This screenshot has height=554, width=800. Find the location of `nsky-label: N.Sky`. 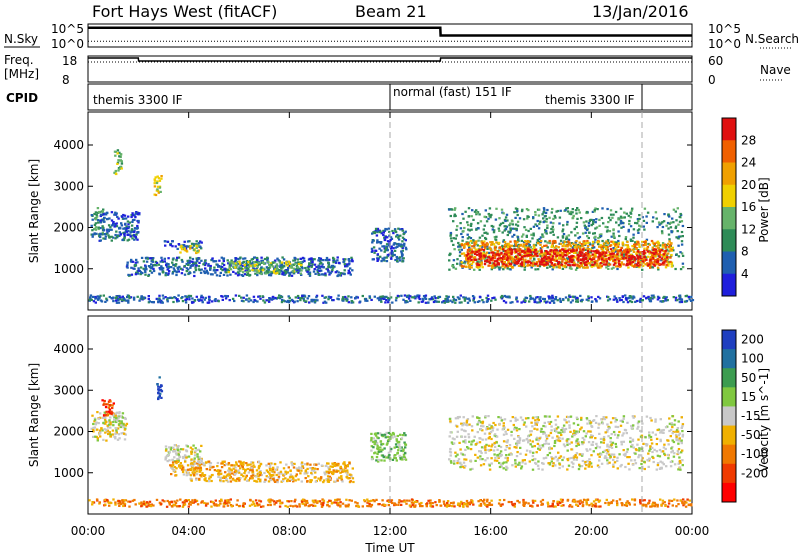

nsky-label: N.Sky is located at coordinates (21, 39).